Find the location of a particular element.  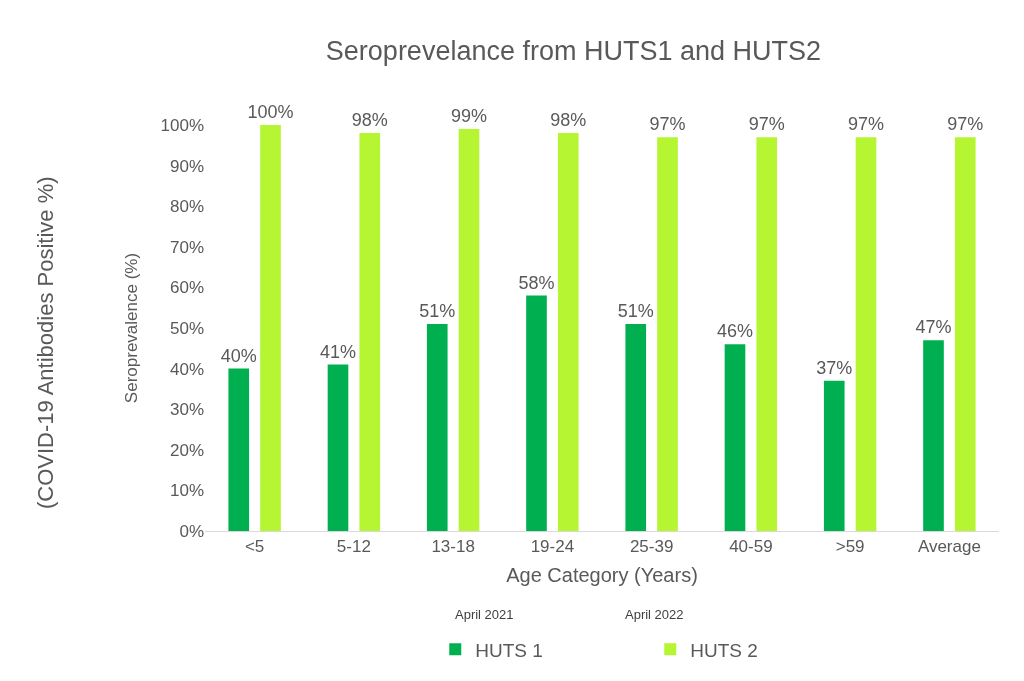

x-tick-label: 5-12 is located at coordinates (353, 547).